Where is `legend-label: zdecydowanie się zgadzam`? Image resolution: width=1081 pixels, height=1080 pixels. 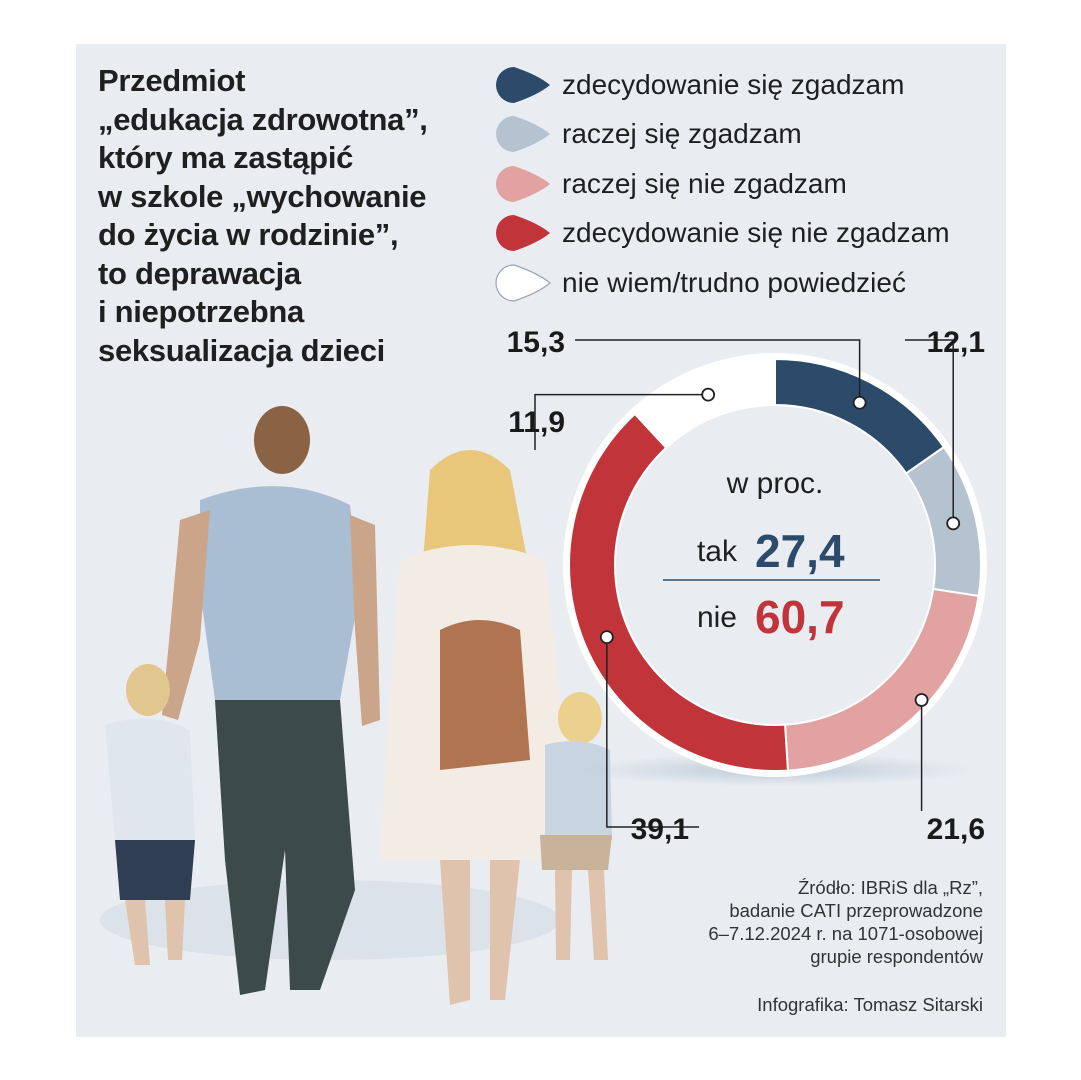 legend-label: zdecydowanie się zgadzam is located at coordinates (733, 84).